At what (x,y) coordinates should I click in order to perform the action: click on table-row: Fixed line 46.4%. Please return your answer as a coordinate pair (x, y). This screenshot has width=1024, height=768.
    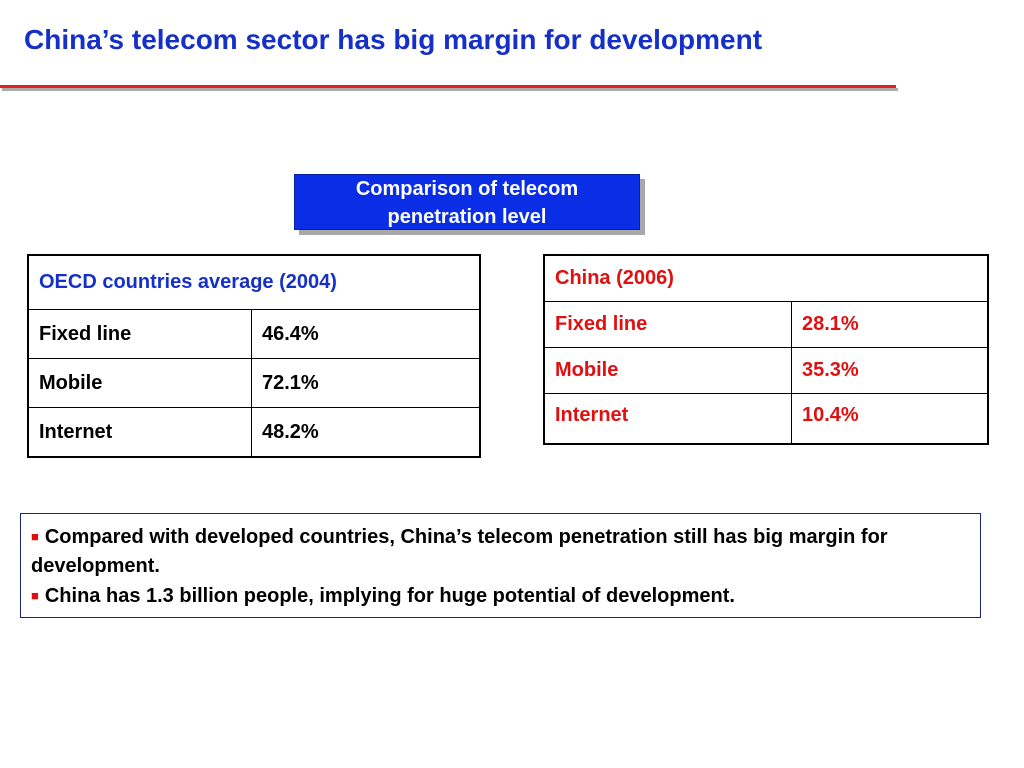
    Looking at the image, I should click on (254, 334).